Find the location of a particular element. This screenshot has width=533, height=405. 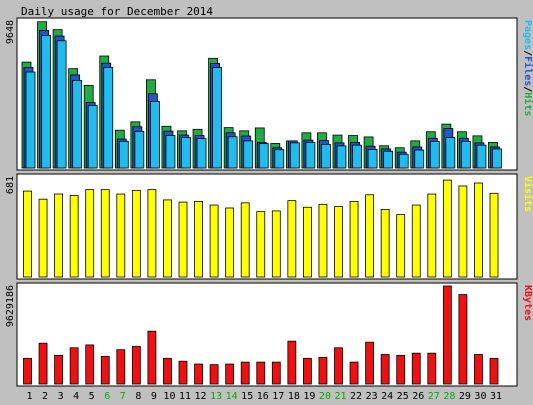

x-tick-label-day-16: 16 is located at coordinates (263, 396).